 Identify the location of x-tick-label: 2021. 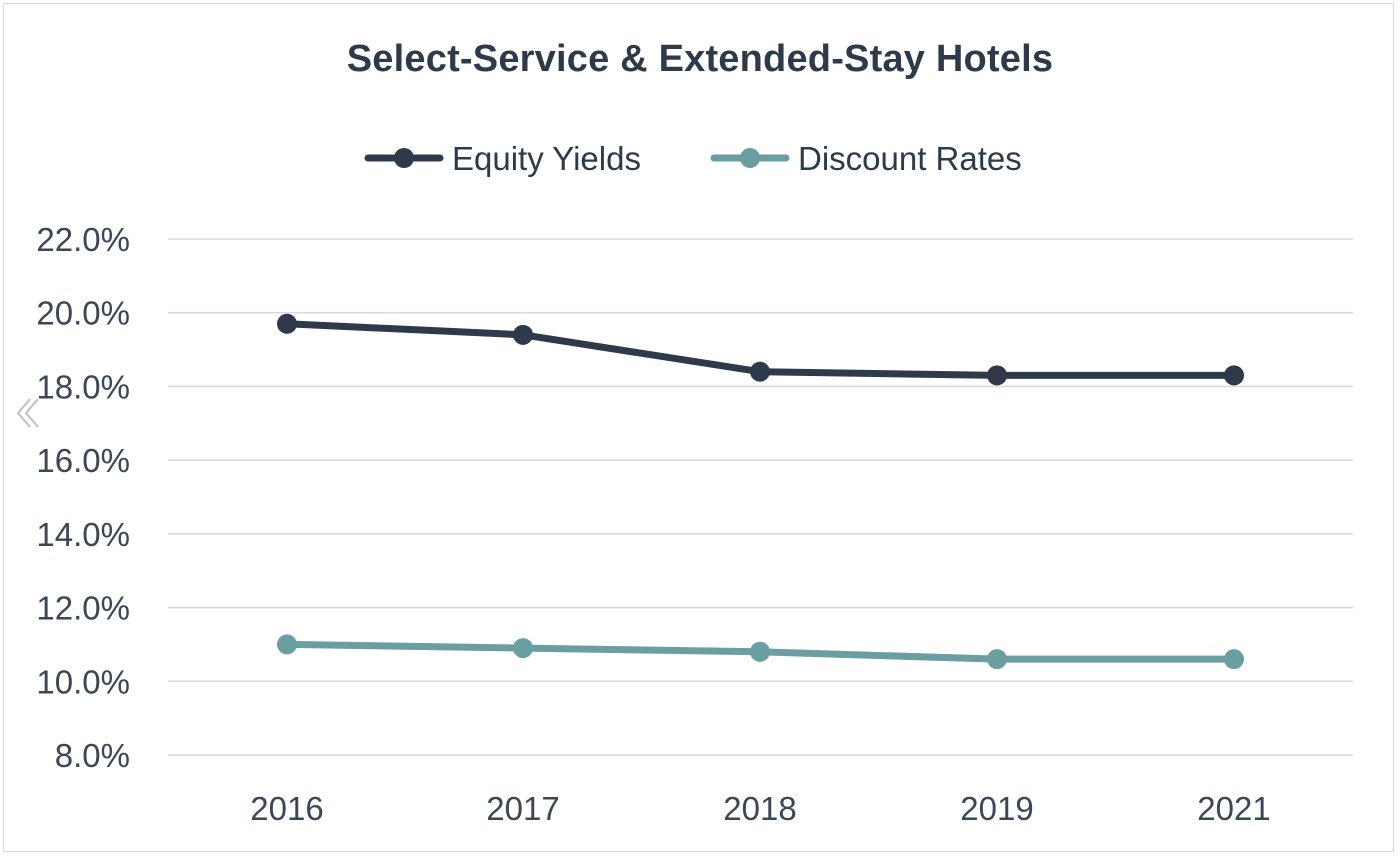
(1233, 808).